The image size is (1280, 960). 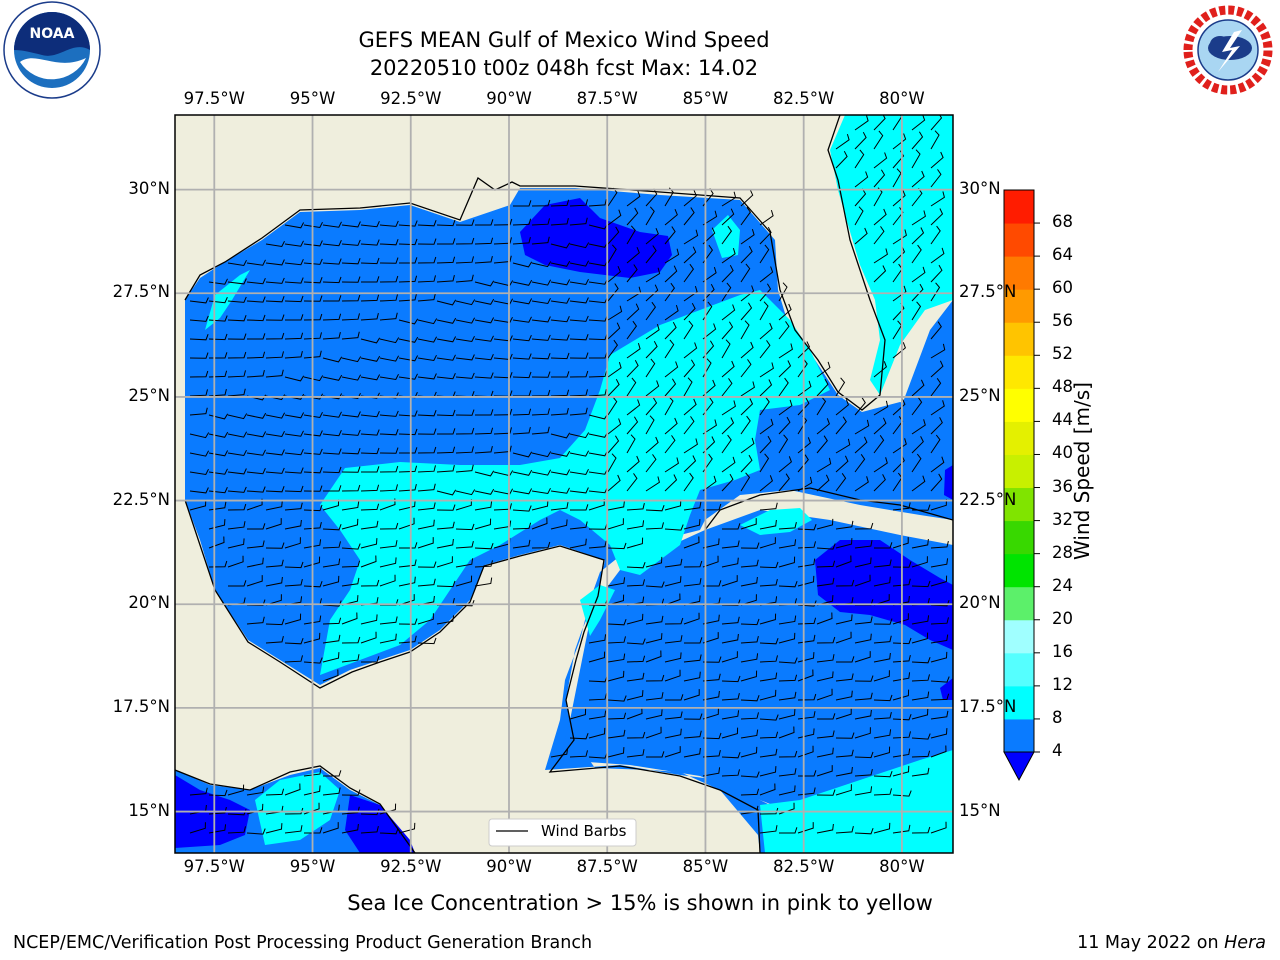 I want to click on noaa-logo: NOAA, so click(x=52, y=50).